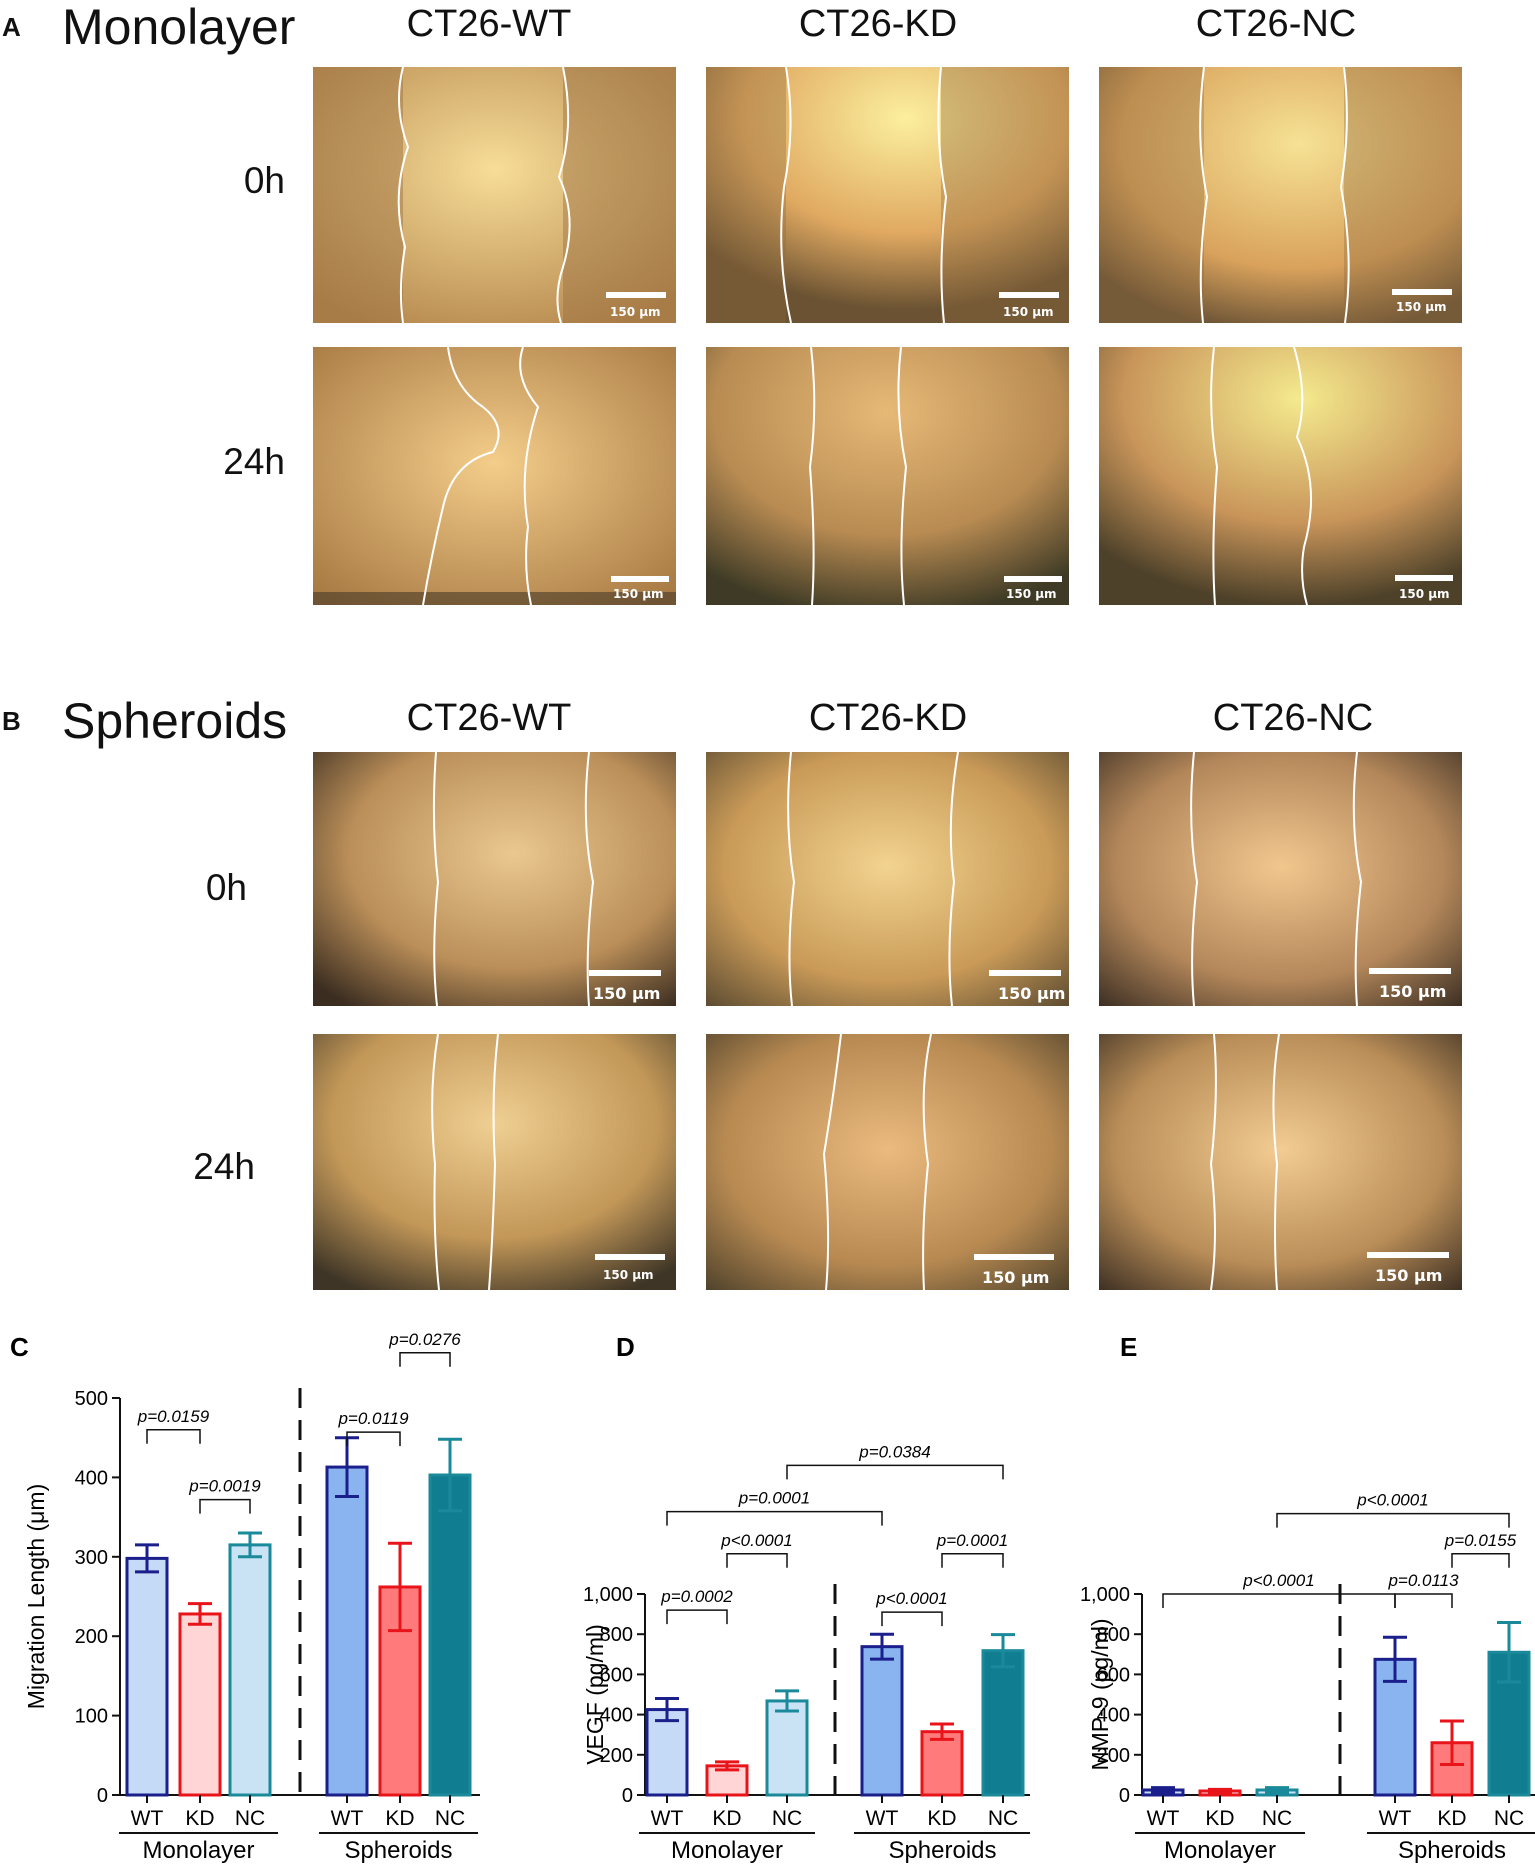 This screenshot has width=1535, height=1870. Describe the element at coordinates (494, 1162) in the screenshot. I see `micrograph-b-wt-24h: 150 μm` at that location.